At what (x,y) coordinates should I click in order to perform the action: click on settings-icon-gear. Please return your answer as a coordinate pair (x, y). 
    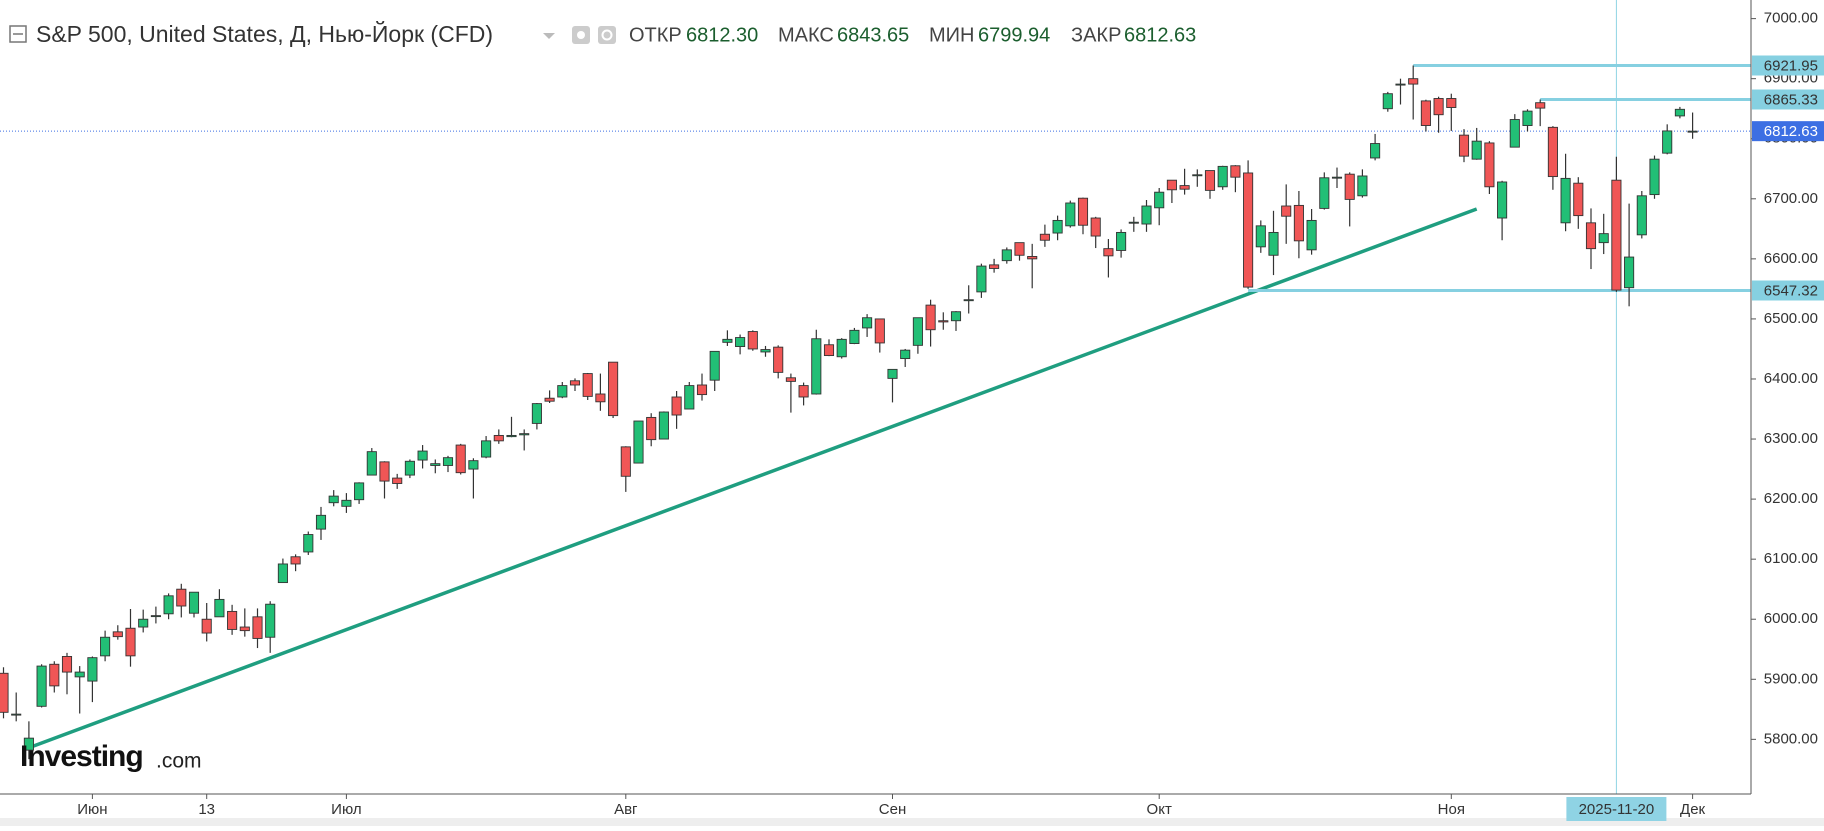
    Looking at the image, I should click on (607, 35).